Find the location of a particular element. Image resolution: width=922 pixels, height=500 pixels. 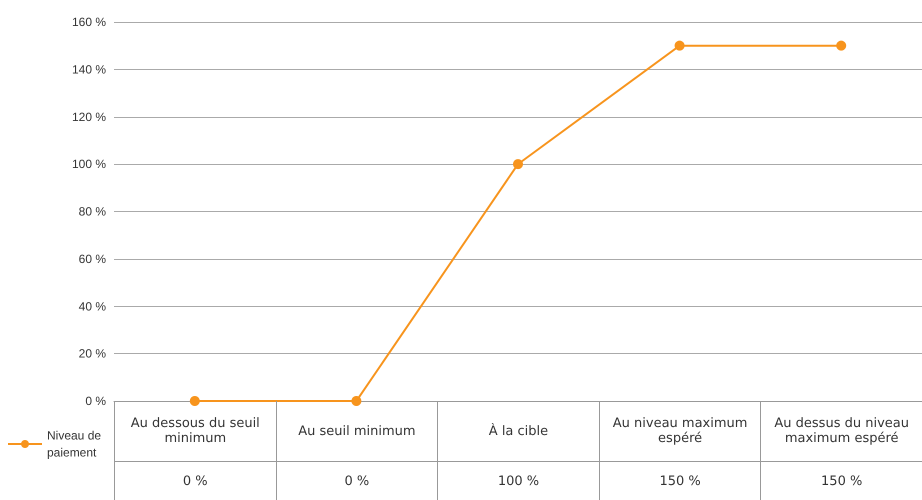

x-tick-label: Au dessus du niveau maximum espéré is located at coordinates (841, 431).